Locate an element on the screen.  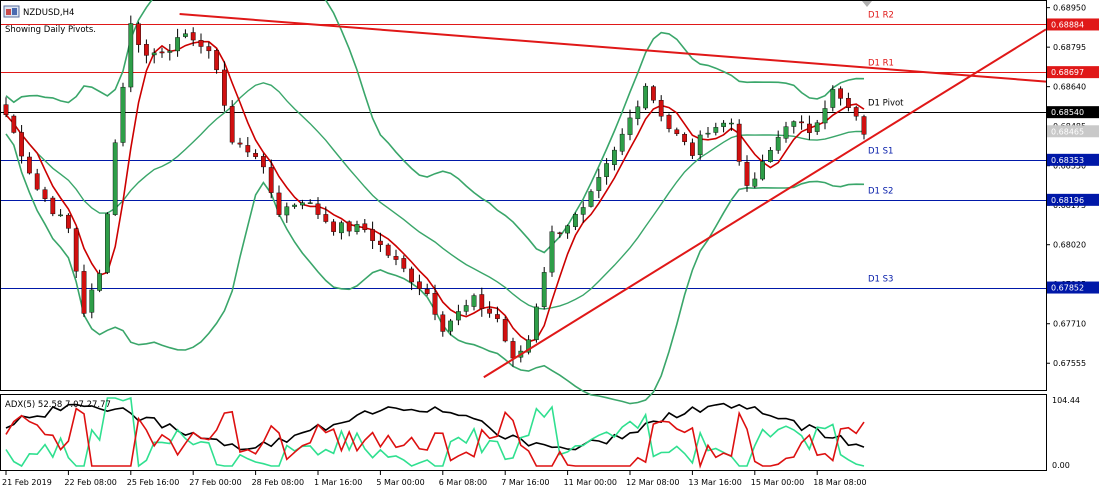
trendline-falling-resistance is located at coordinates (613, 48).